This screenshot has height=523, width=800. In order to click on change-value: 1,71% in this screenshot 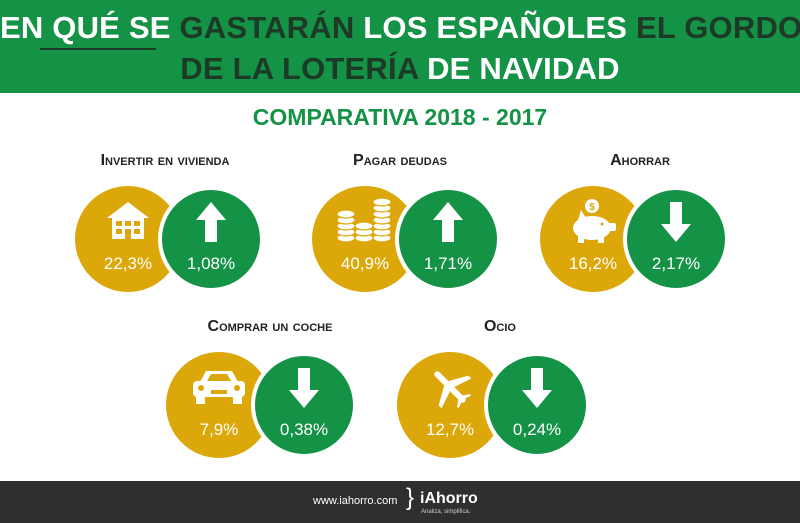, I will do `click(448, 263)`.